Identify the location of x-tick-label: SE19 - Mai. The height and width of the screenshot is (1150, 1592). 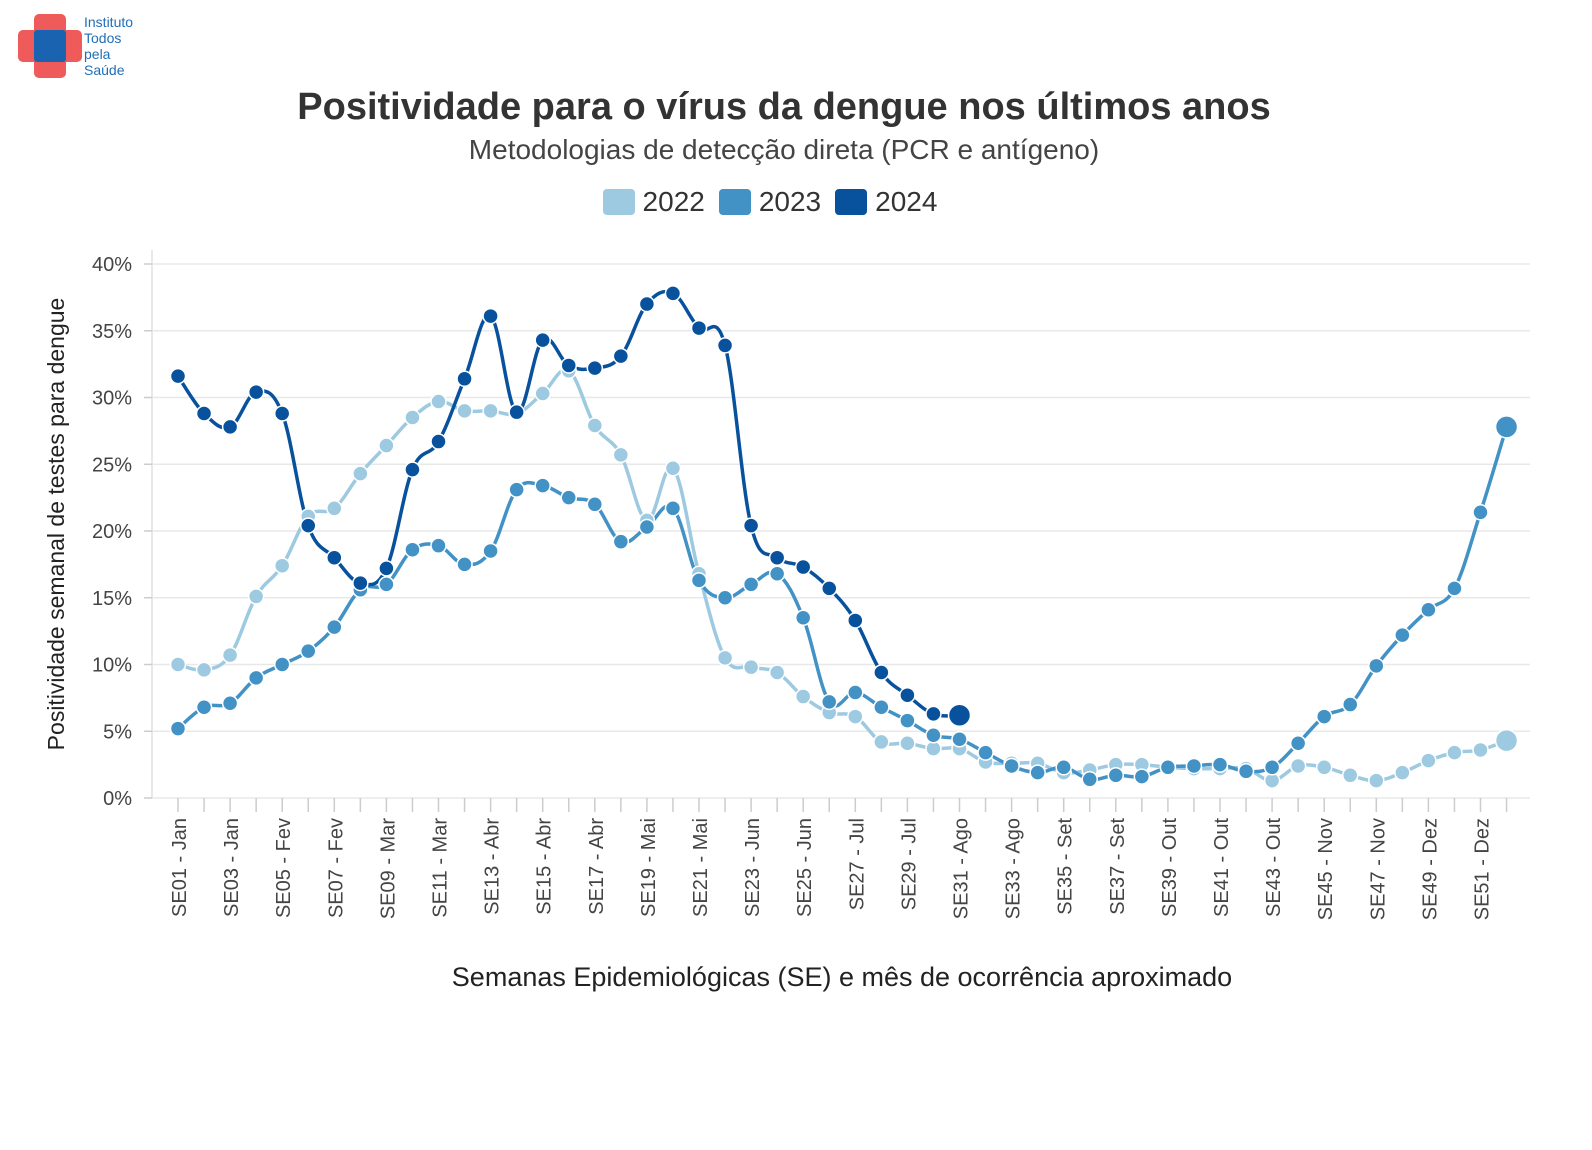
(649, 867).